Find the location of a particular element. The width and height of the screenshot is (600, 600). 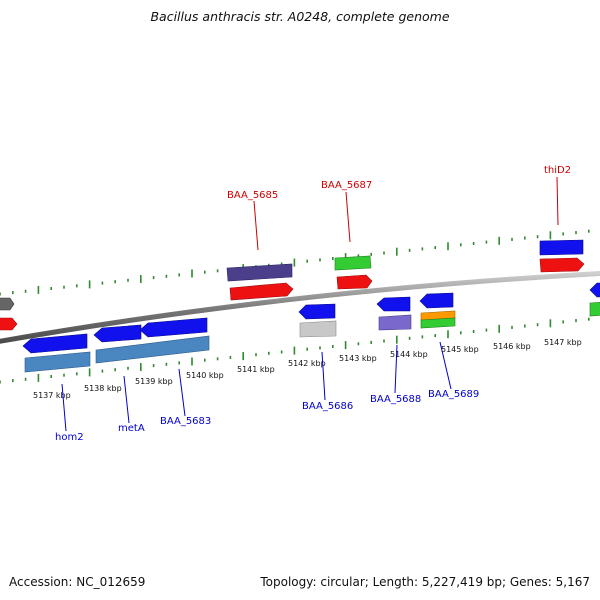

scale-label: 5137 kbp is located at coordinates (52, 395).